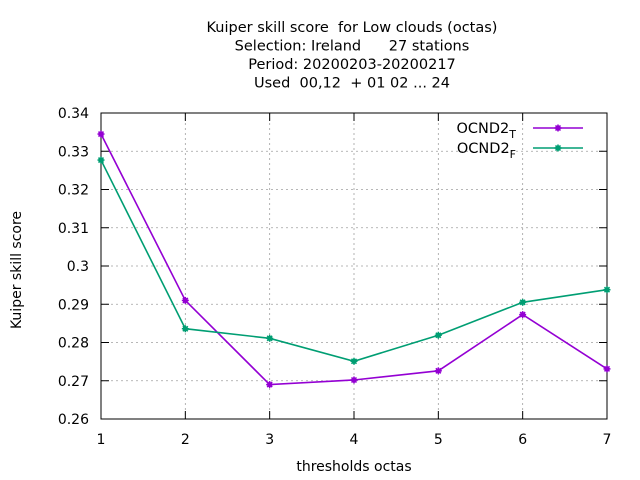  I want to click on x-axis-label: thresholds octas, so click(353, 467).